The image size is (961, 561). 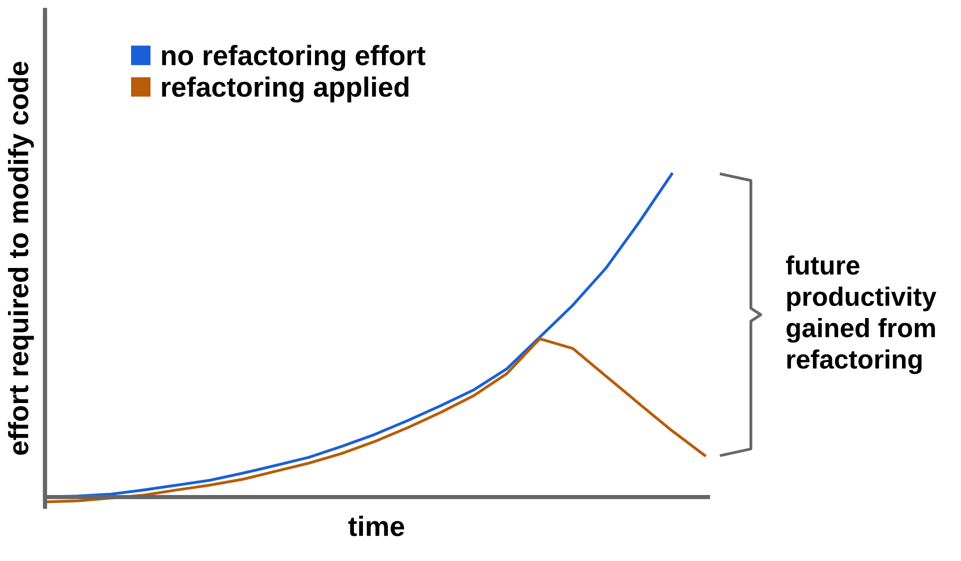 What do you see at coordinates (861, 314) in the screenshot?
I see `text: future productivity gained from refactoring` at bounding box center [861, 314].